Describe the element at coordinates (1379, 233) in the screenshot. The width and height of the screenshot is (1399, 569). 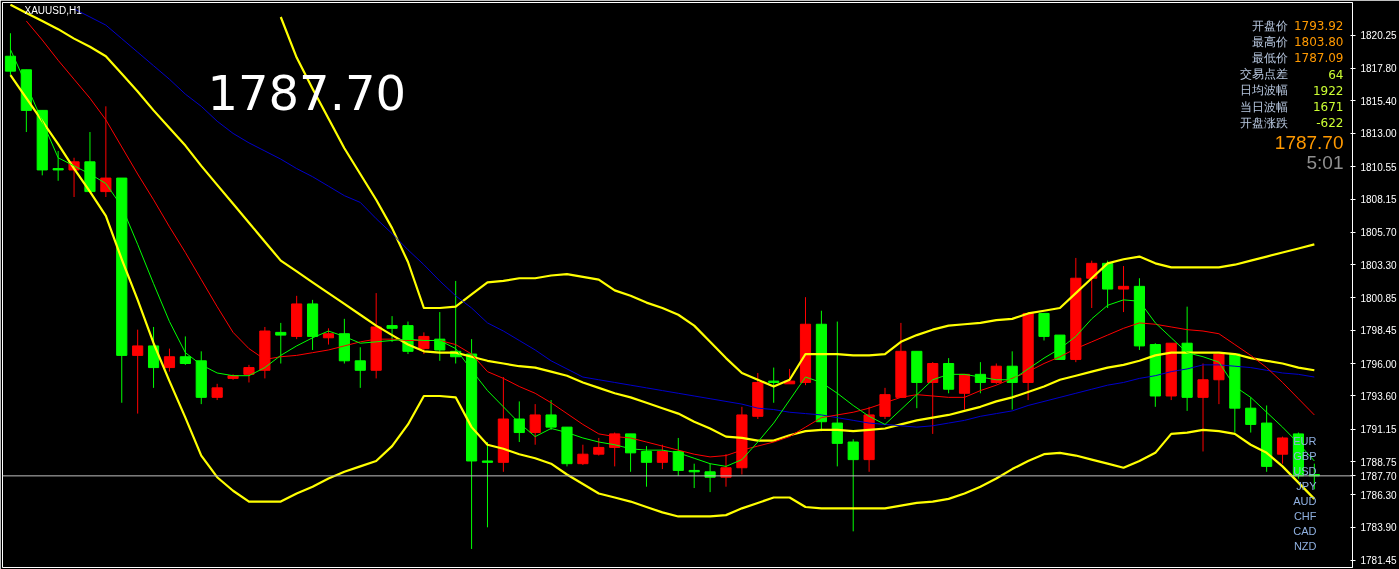
I see `y-tick-label: 1805.70` at that location.